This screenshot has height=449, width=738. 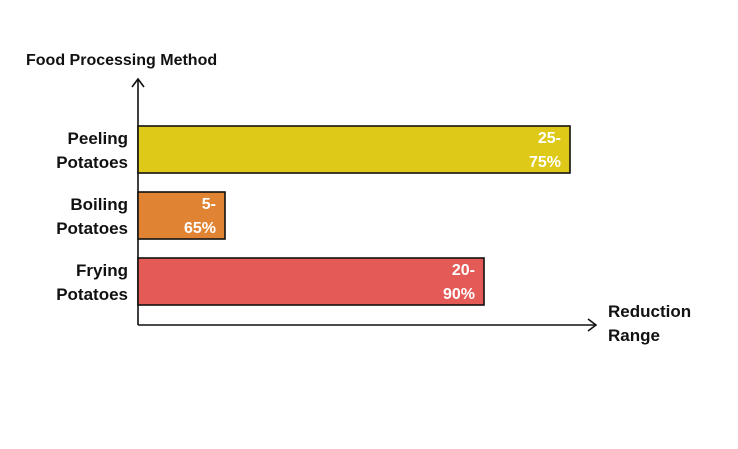 I want to click on x-axis-title: Reduction Range, so click(x=652, y=323).